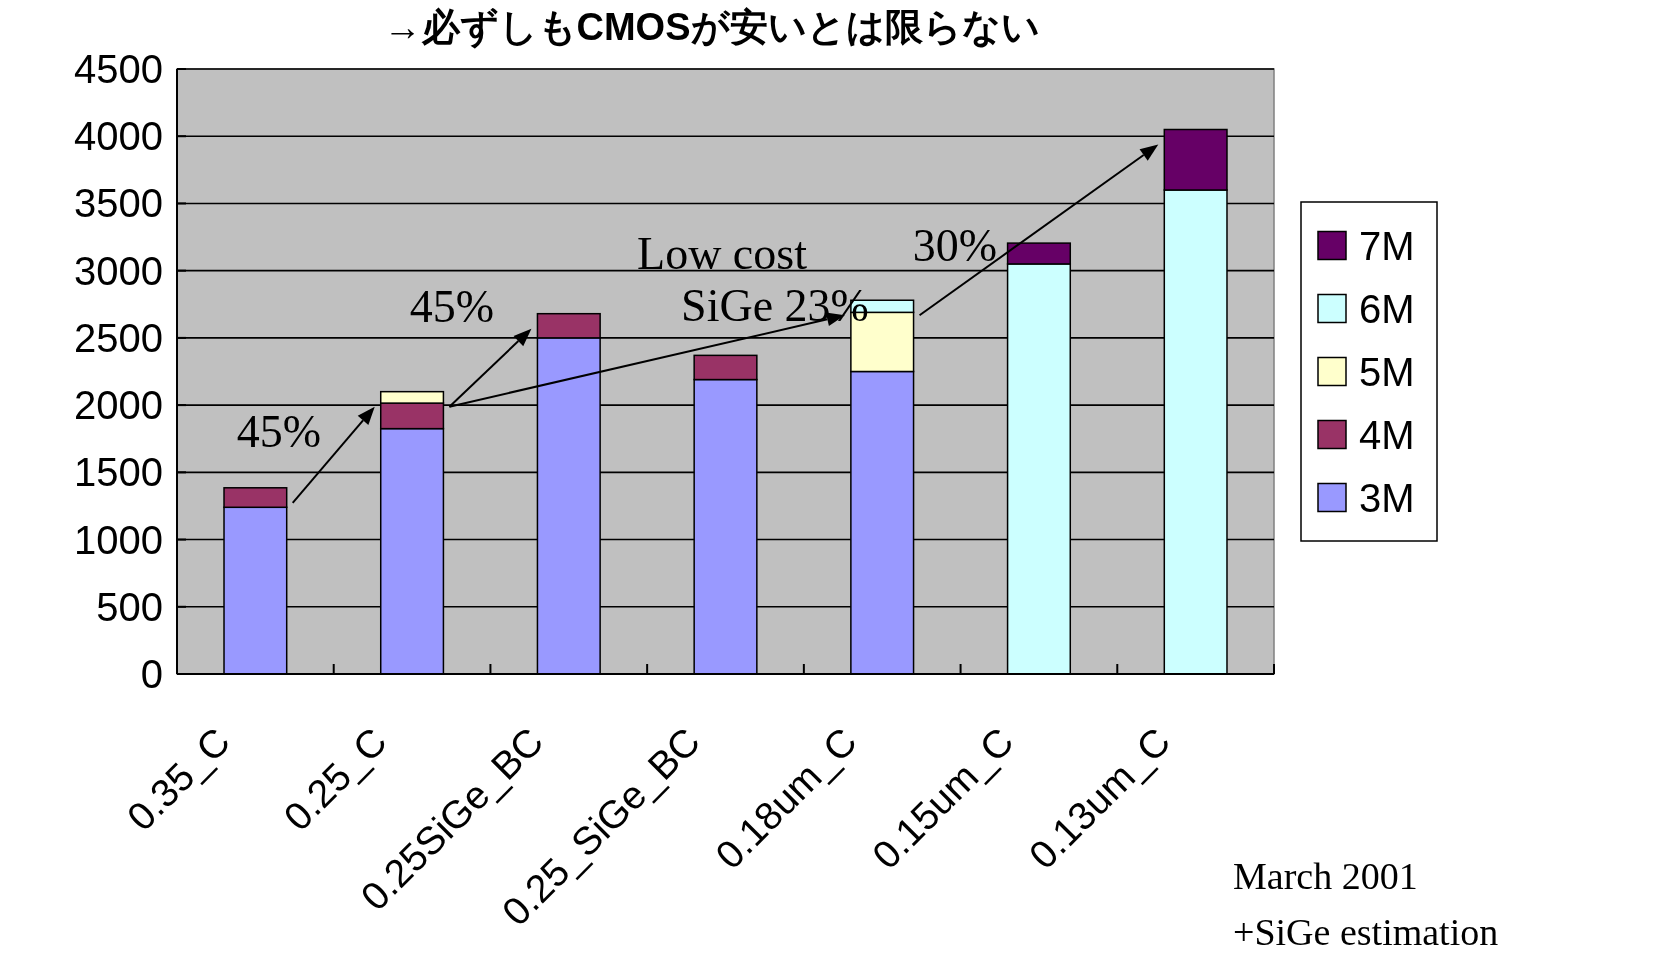 The image size is (1669, 971). I want to click on y-tick-label: 2500, so click(118, 337).